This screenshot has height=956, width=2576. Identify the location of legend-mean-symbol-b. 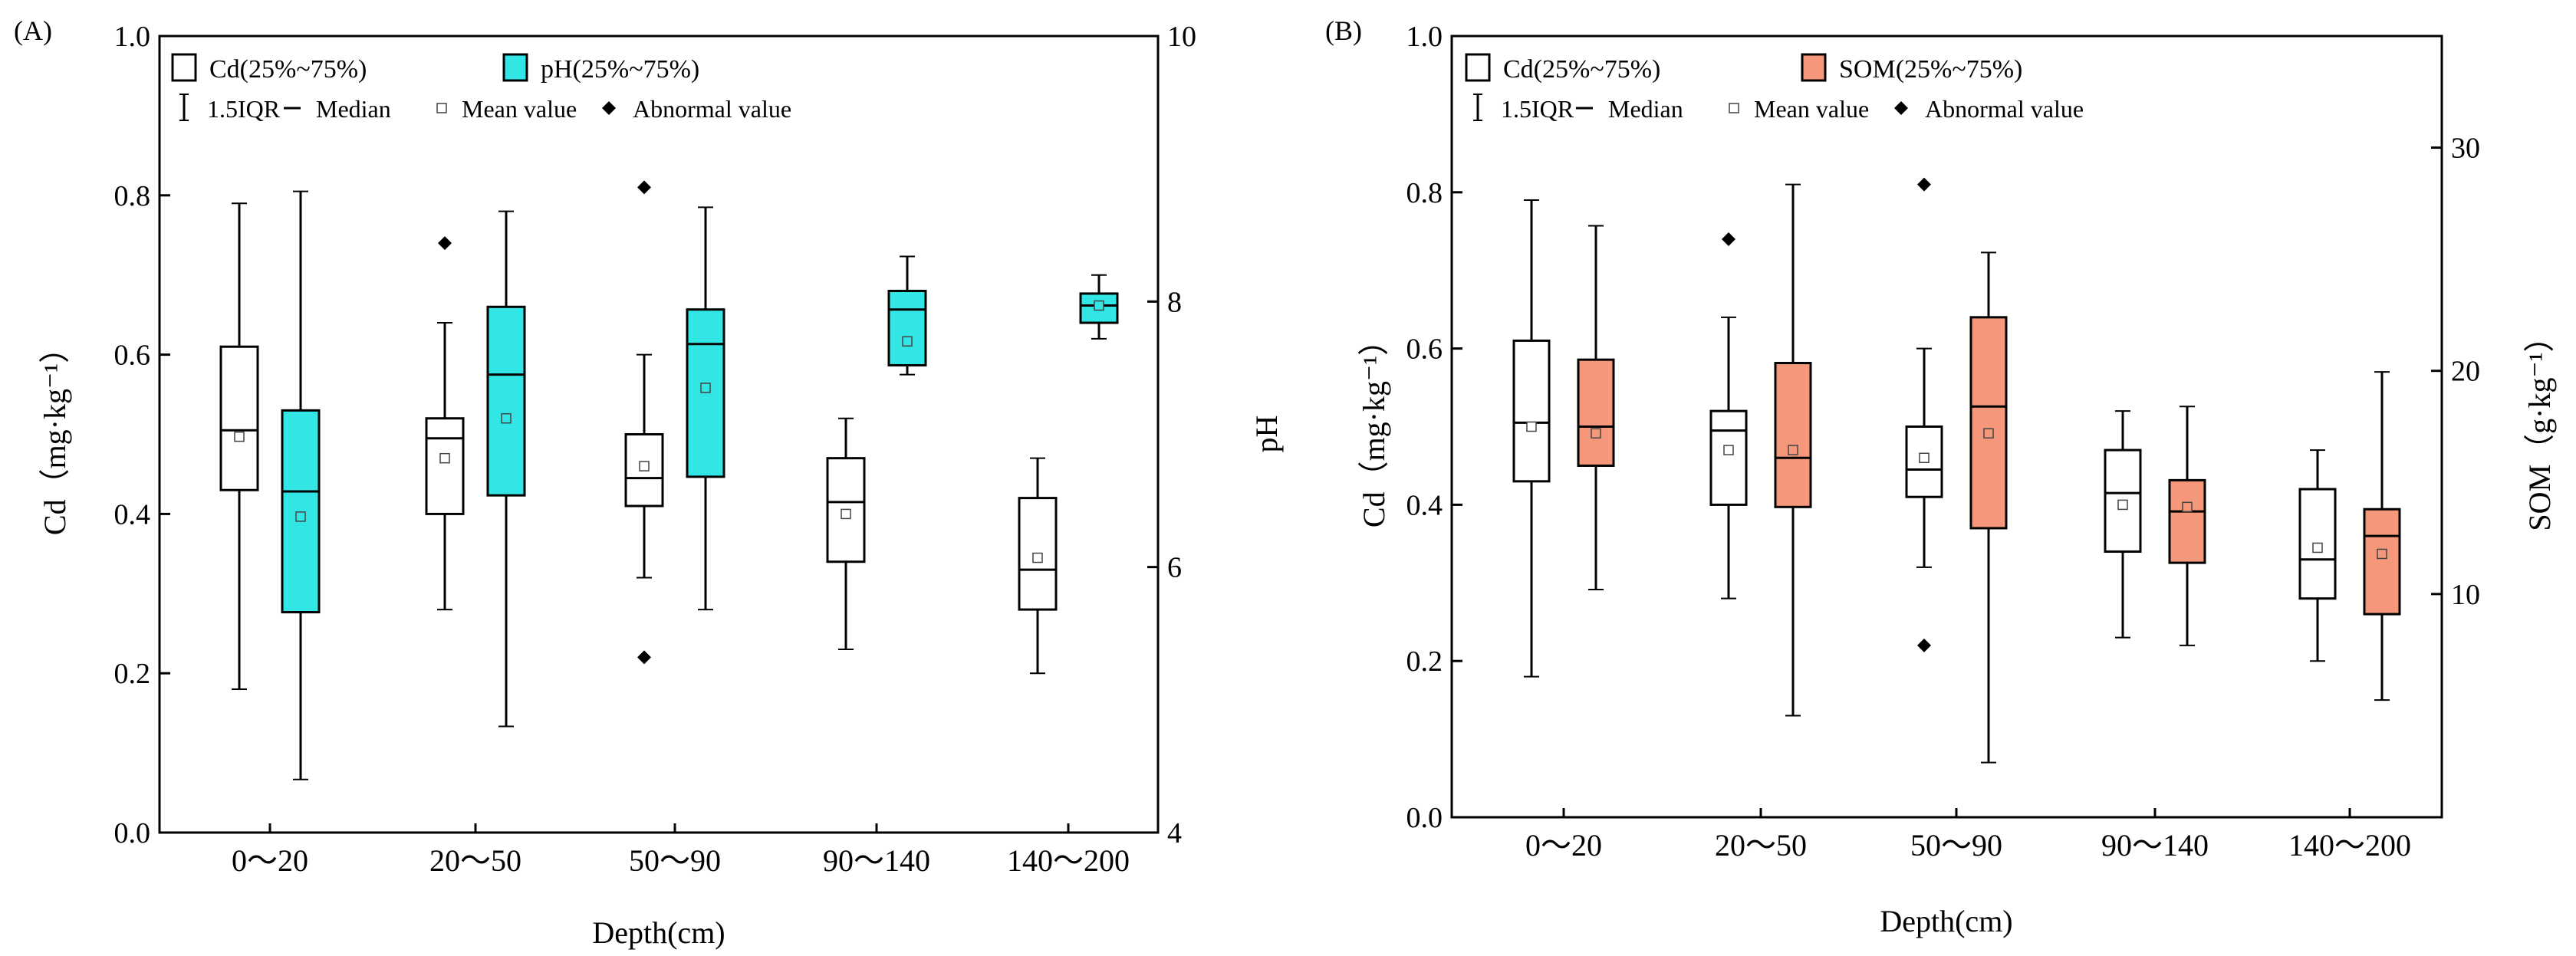
(1734, 108).